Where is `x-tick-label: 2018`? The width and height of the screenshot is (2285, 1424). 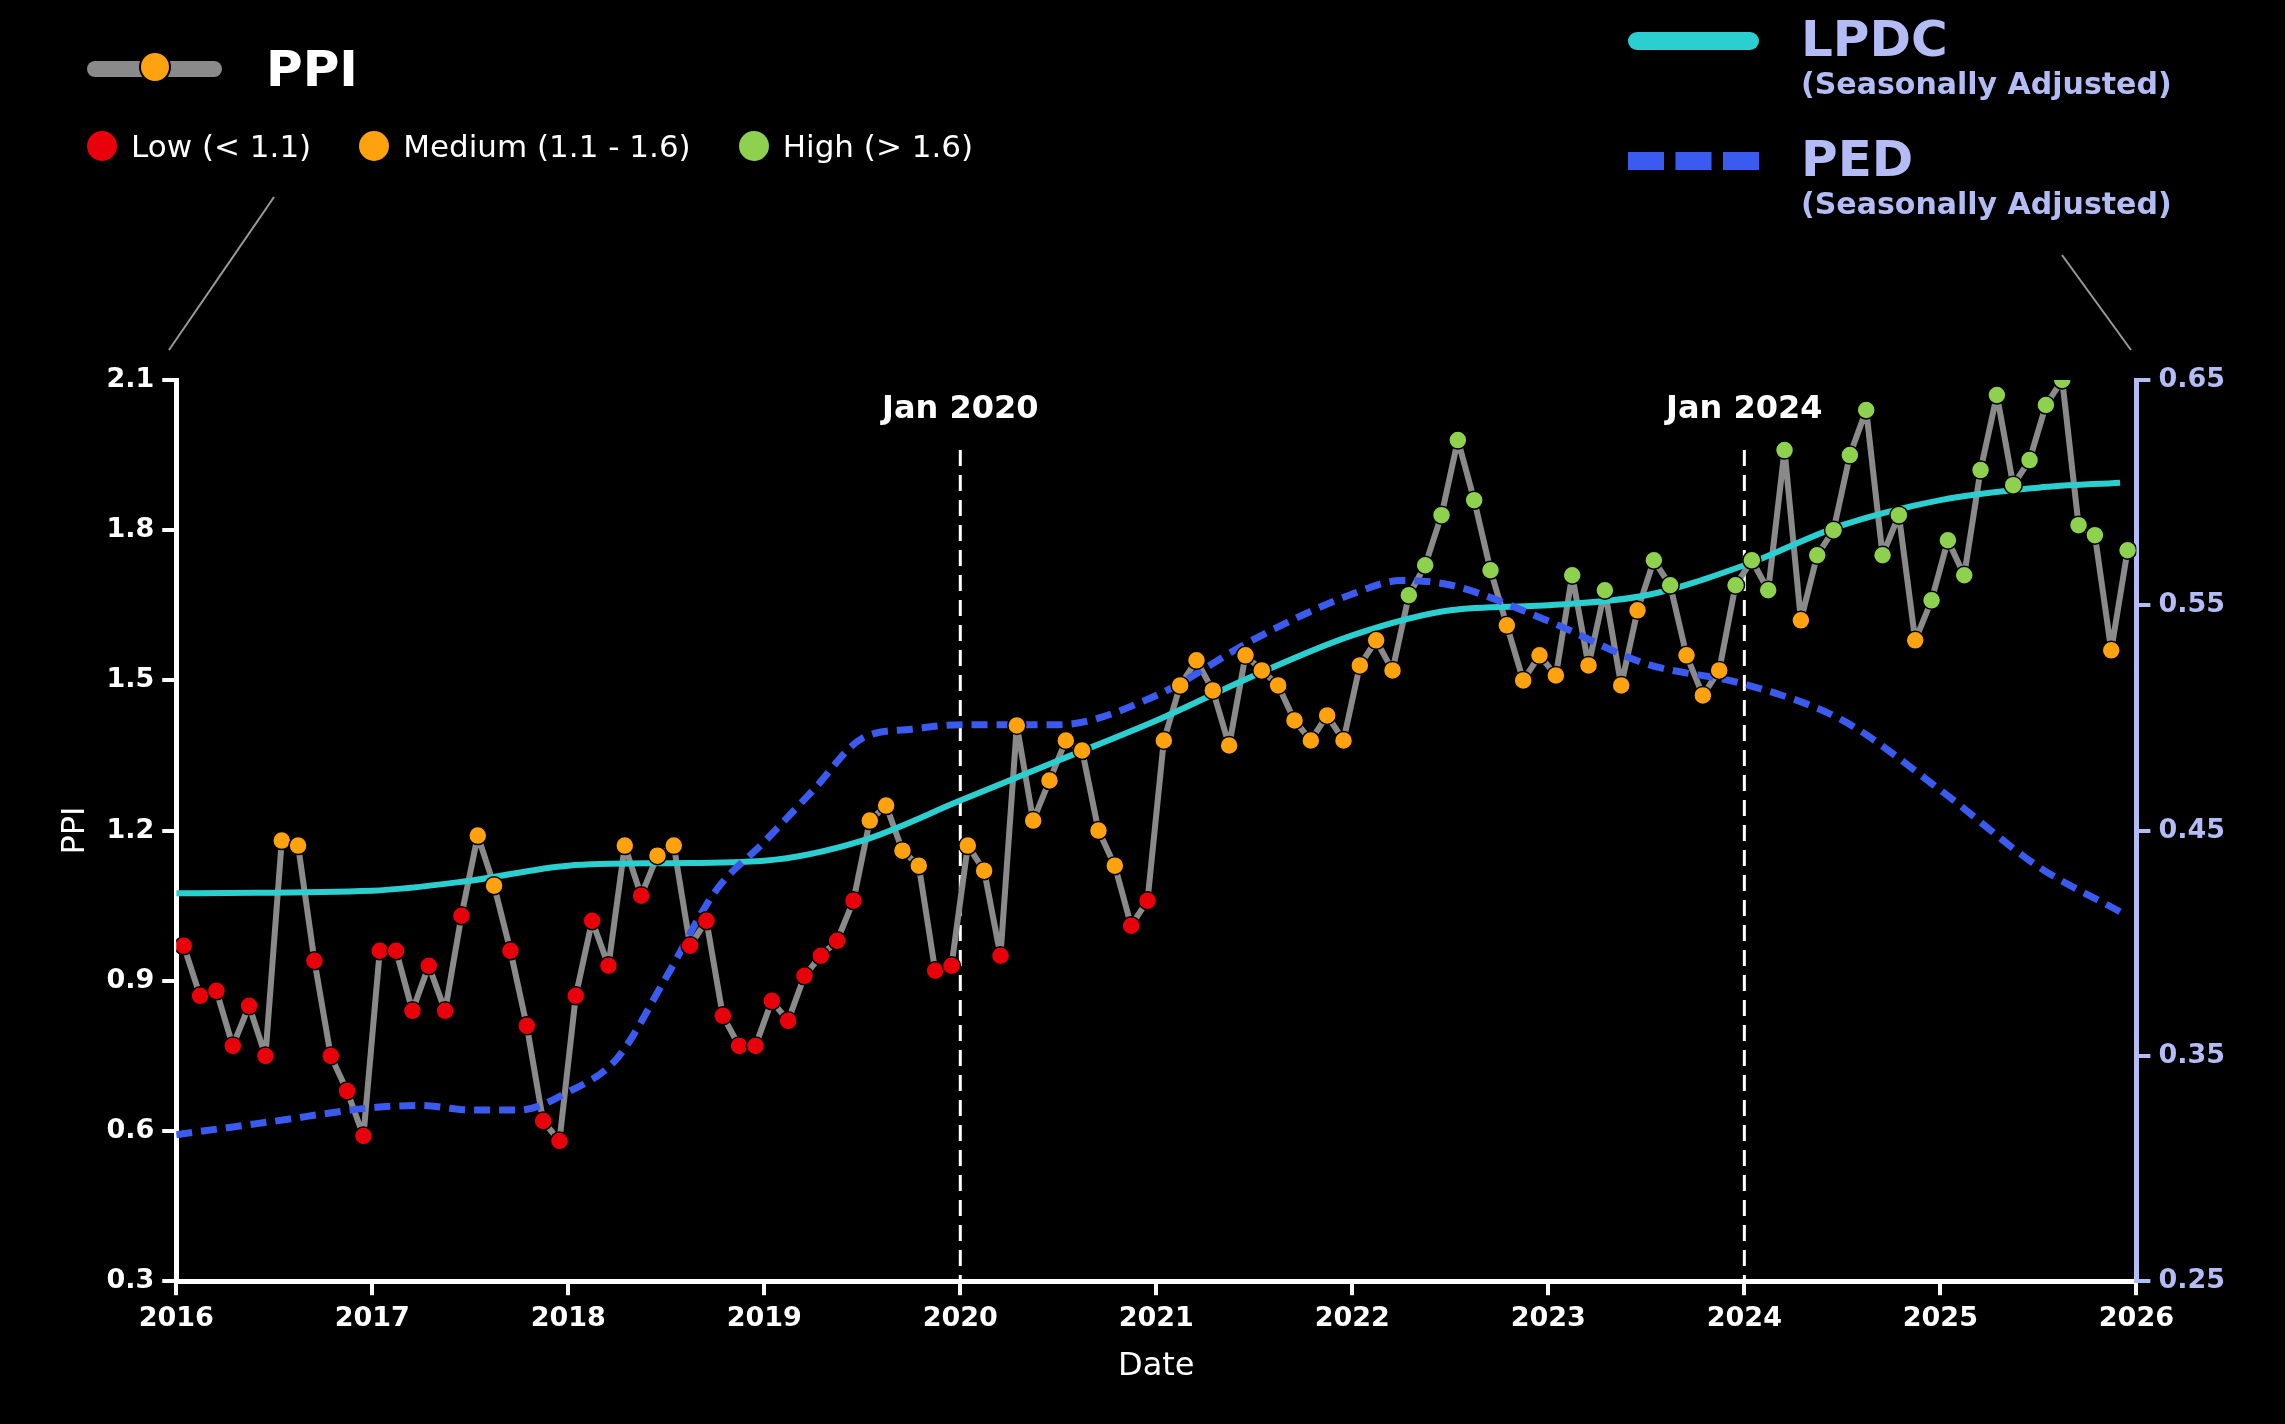
x-tick-label: 2018 is located at coordinates (568, 1317).